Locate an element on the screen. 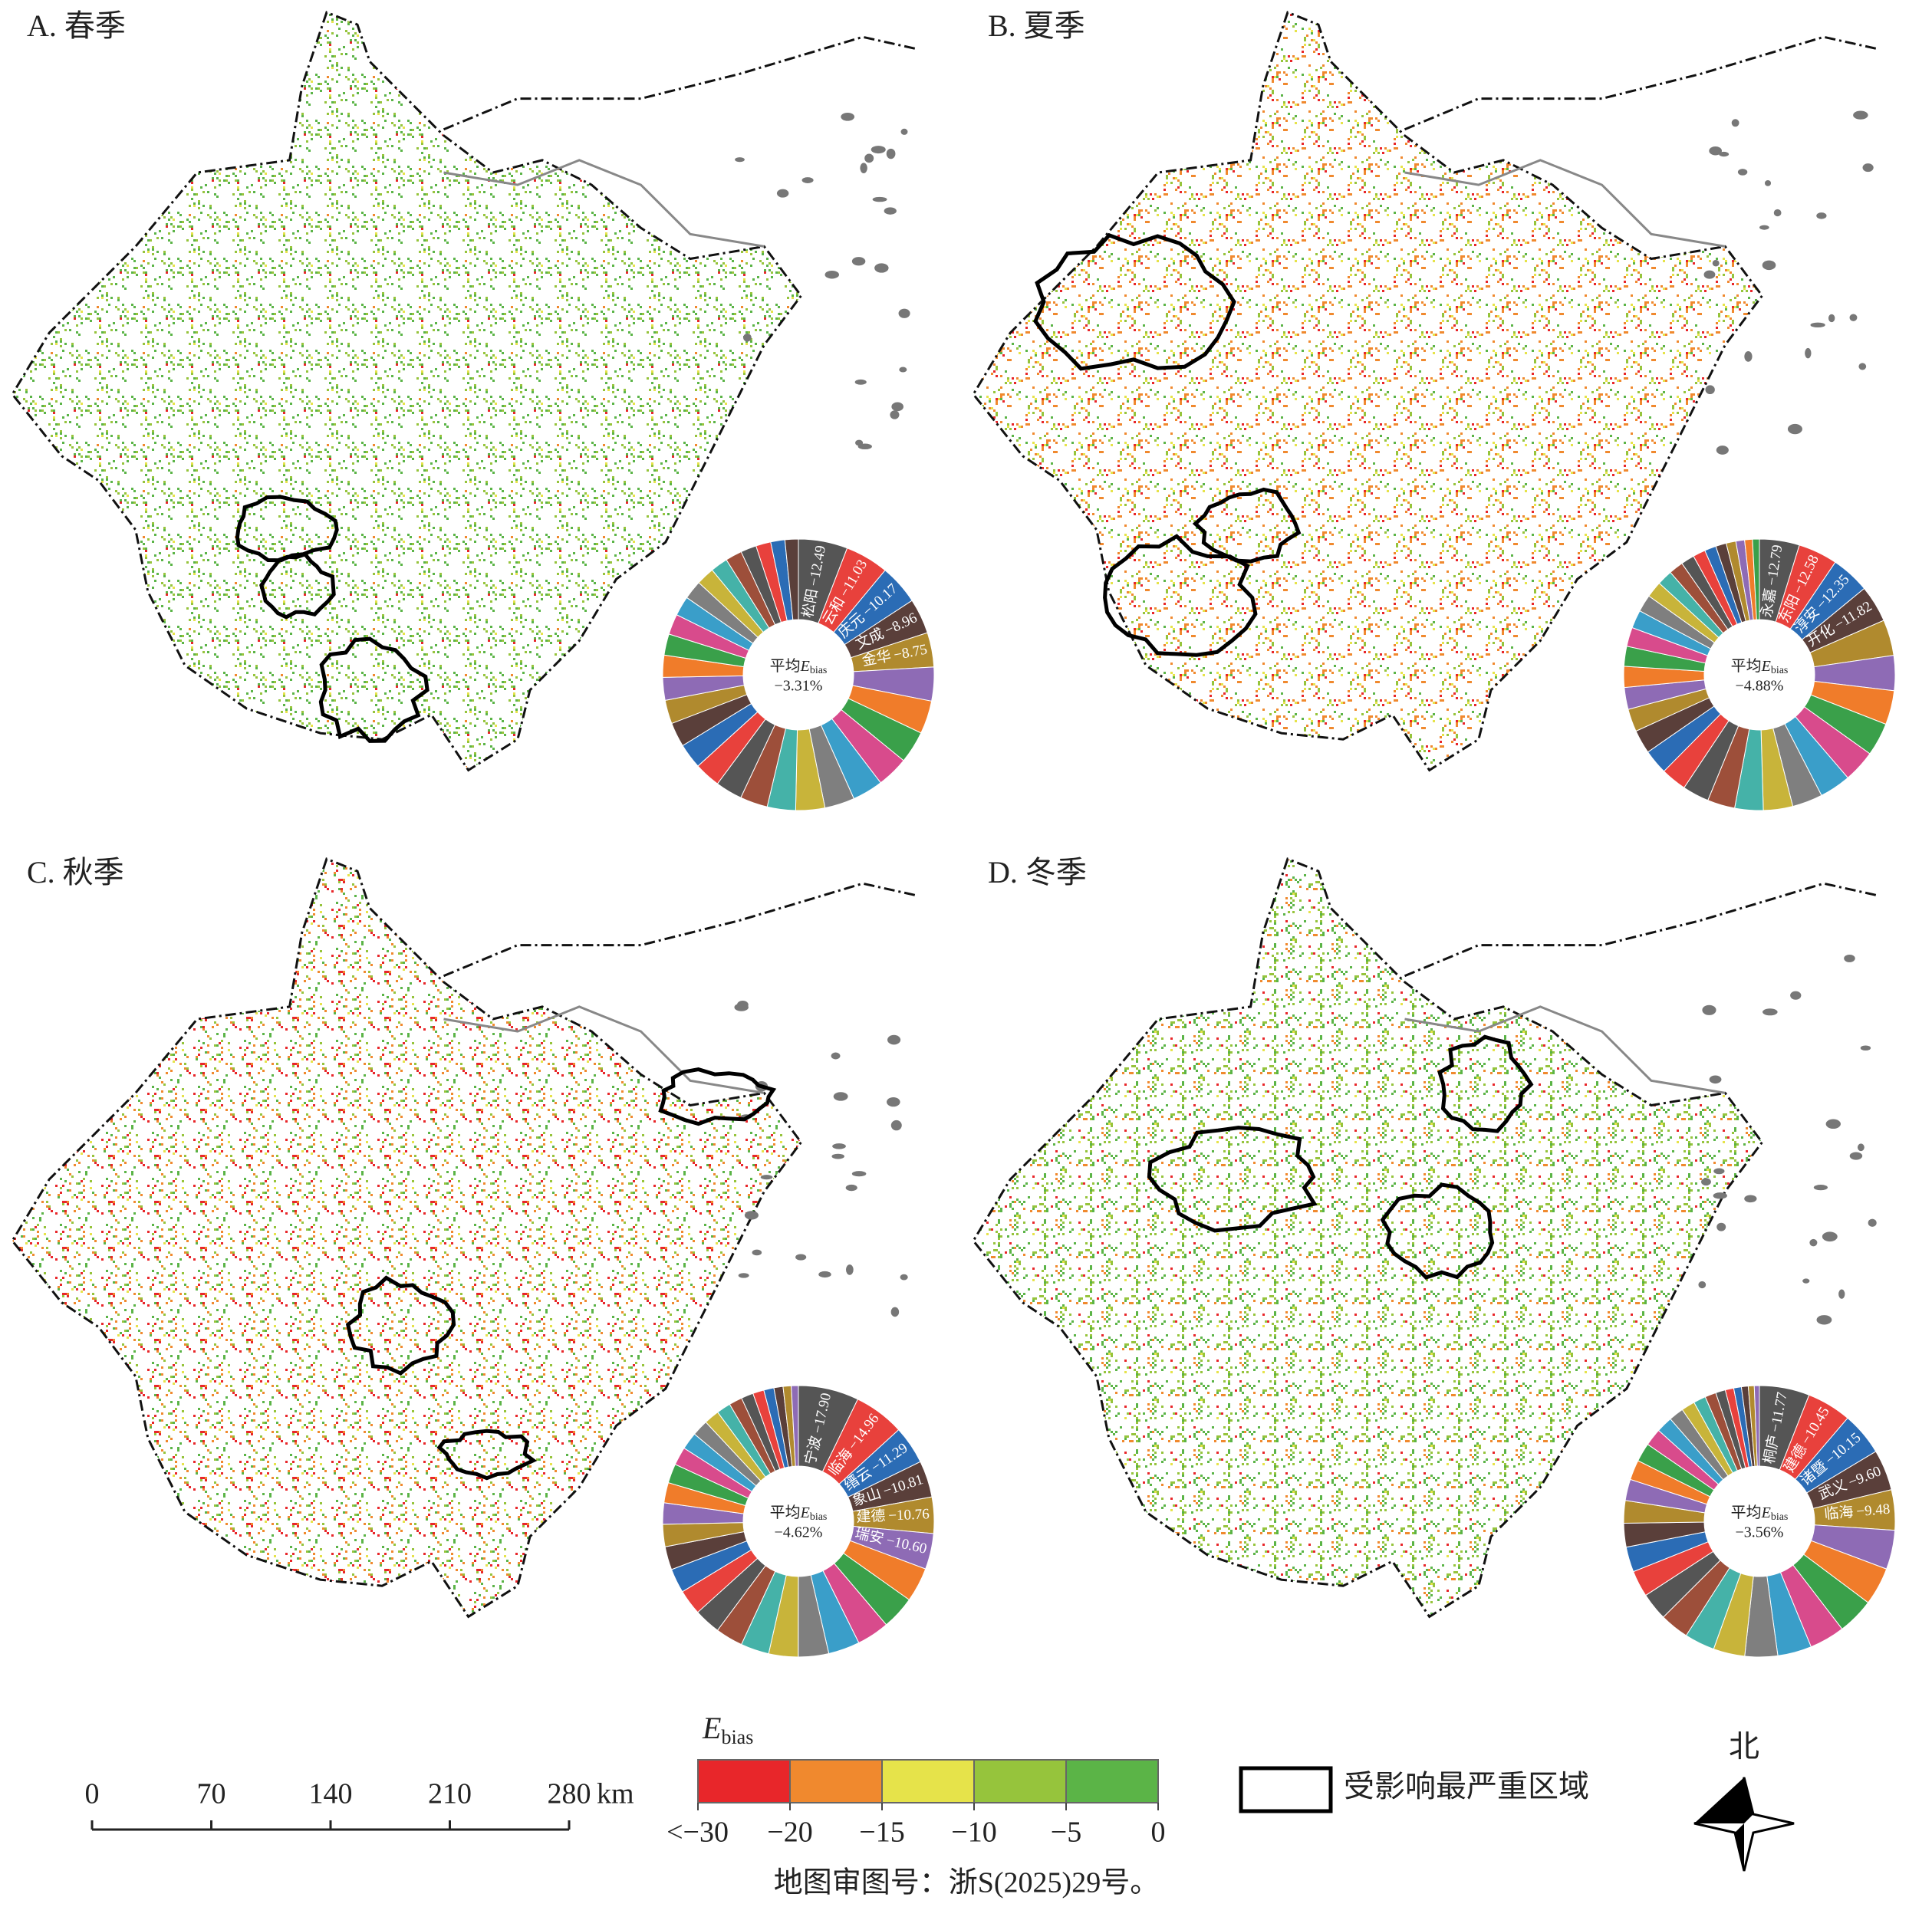 The height and width of the screenshot is (1907, 1932). legend-tick-label: −20 is located at coordinates (789, 1833).